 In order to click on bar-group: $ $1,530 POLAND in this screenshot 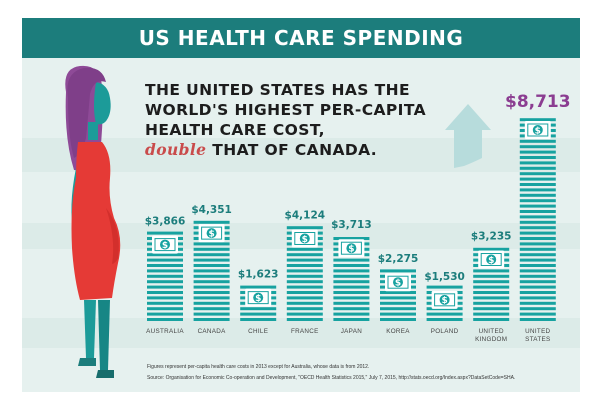, I will do `click(444, 303)`.